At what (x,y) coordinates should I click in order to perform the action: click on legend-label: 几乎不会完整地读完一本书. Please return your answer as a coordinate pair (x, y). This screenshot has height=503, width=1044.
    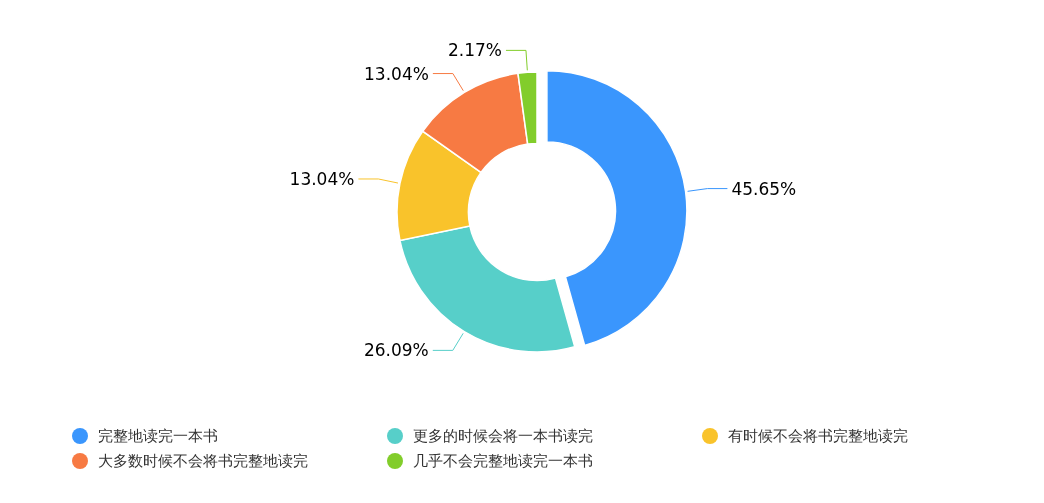
    Looking at the image, I should click on (503, 461).